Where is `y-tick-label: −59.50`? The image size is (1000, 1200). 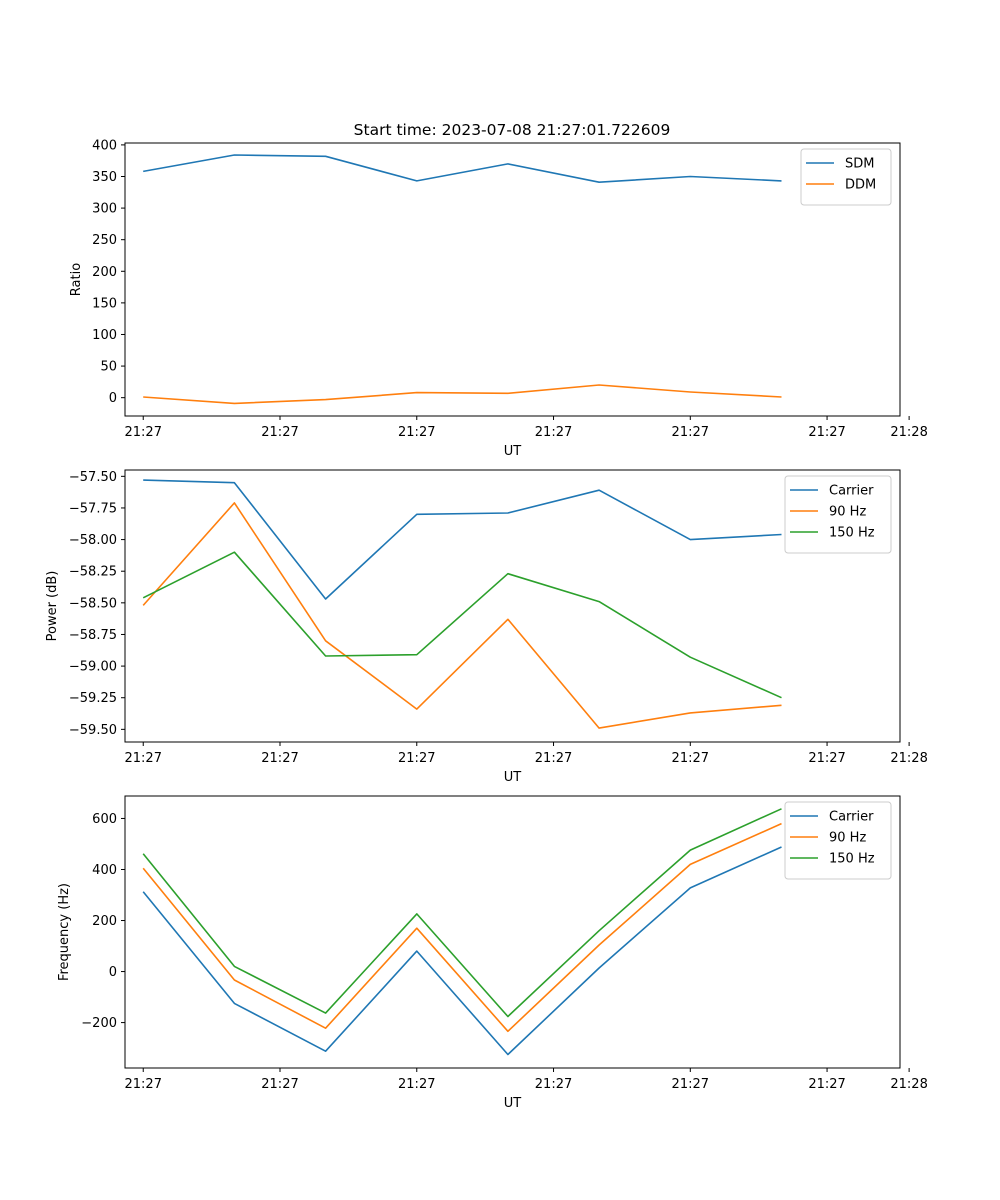
y-tick-label: −59.50 is located at coordinates (93, 730).